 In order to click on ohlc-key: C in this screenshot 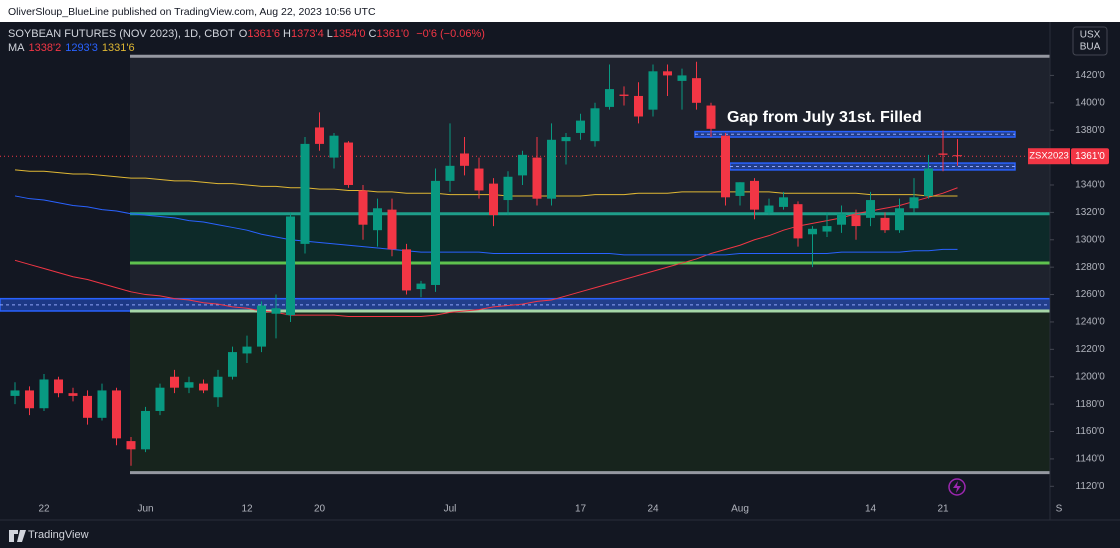, I will do `click(372, 34)`.